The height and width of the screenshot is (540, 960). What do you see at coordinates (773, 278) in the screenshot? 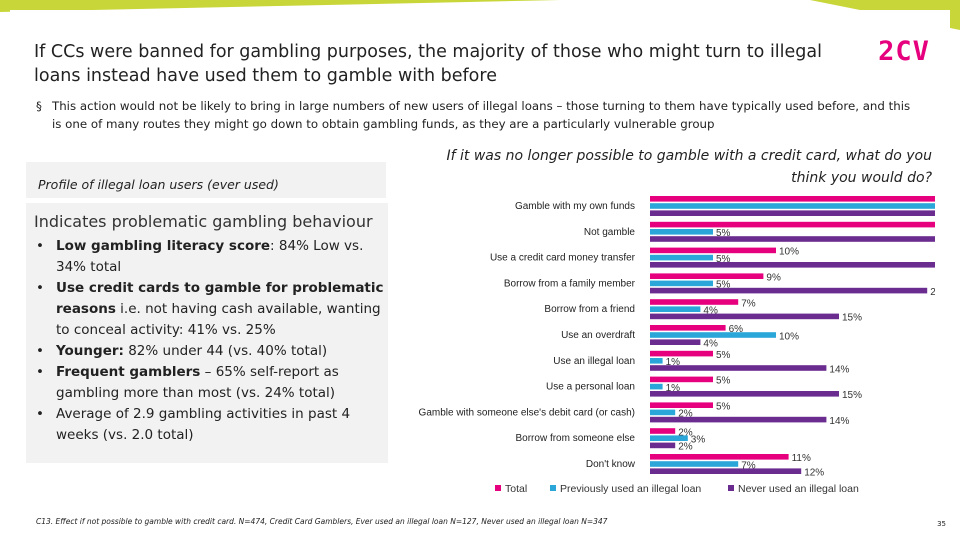
I see `data-label: 9%` at bounding box center [773, 278].